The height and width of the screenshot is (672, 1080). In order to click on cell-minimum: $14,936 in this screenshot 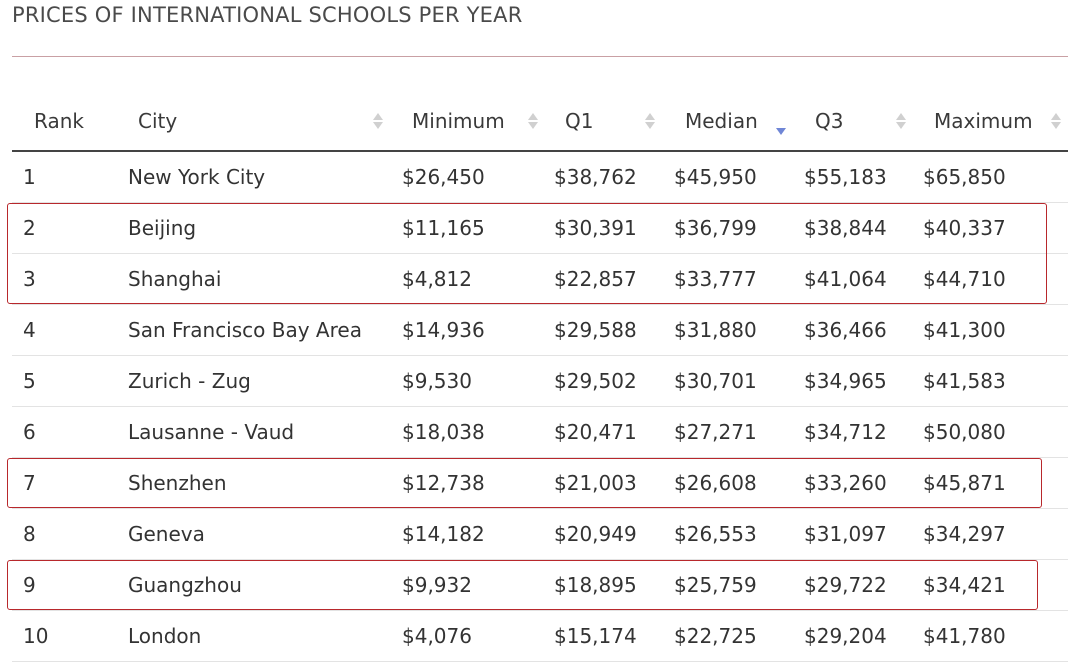, I will do `click(466, 330)`.